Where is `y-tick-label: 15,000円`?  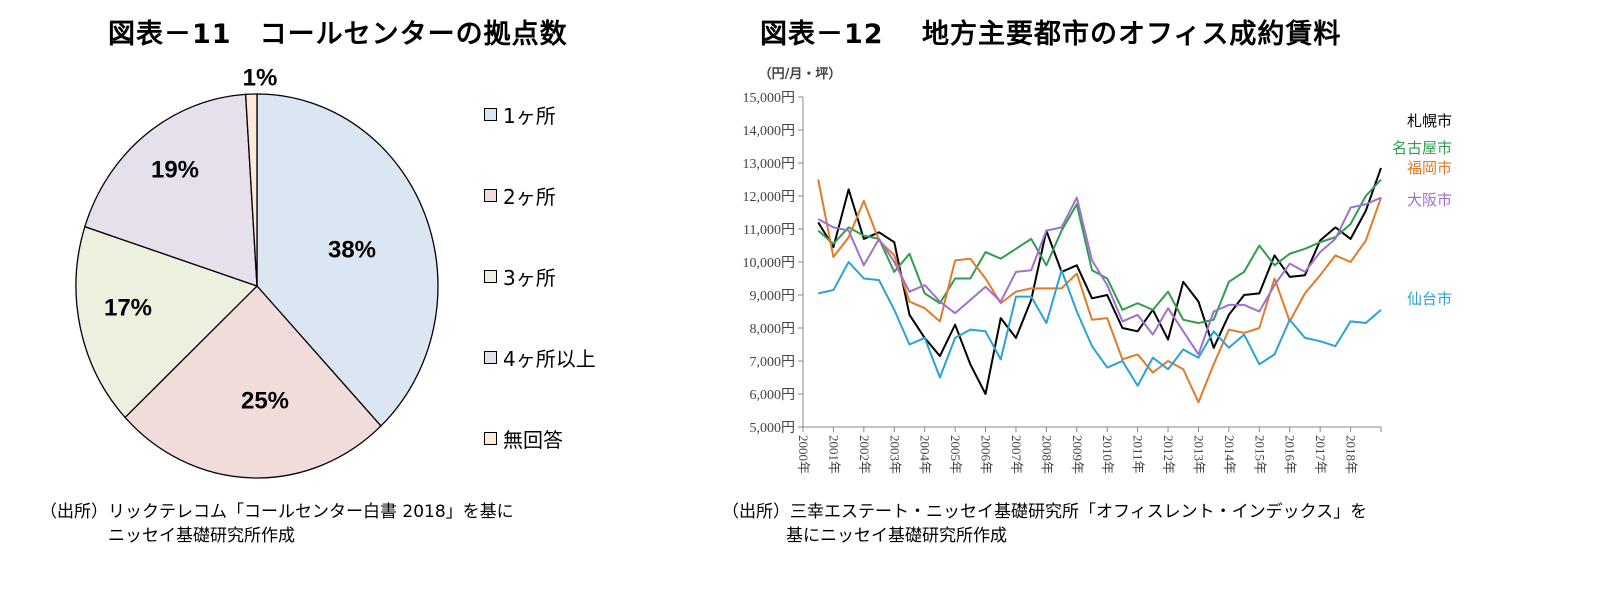 y-tick-label: 15,000円 is located at coordinates (769, 98).